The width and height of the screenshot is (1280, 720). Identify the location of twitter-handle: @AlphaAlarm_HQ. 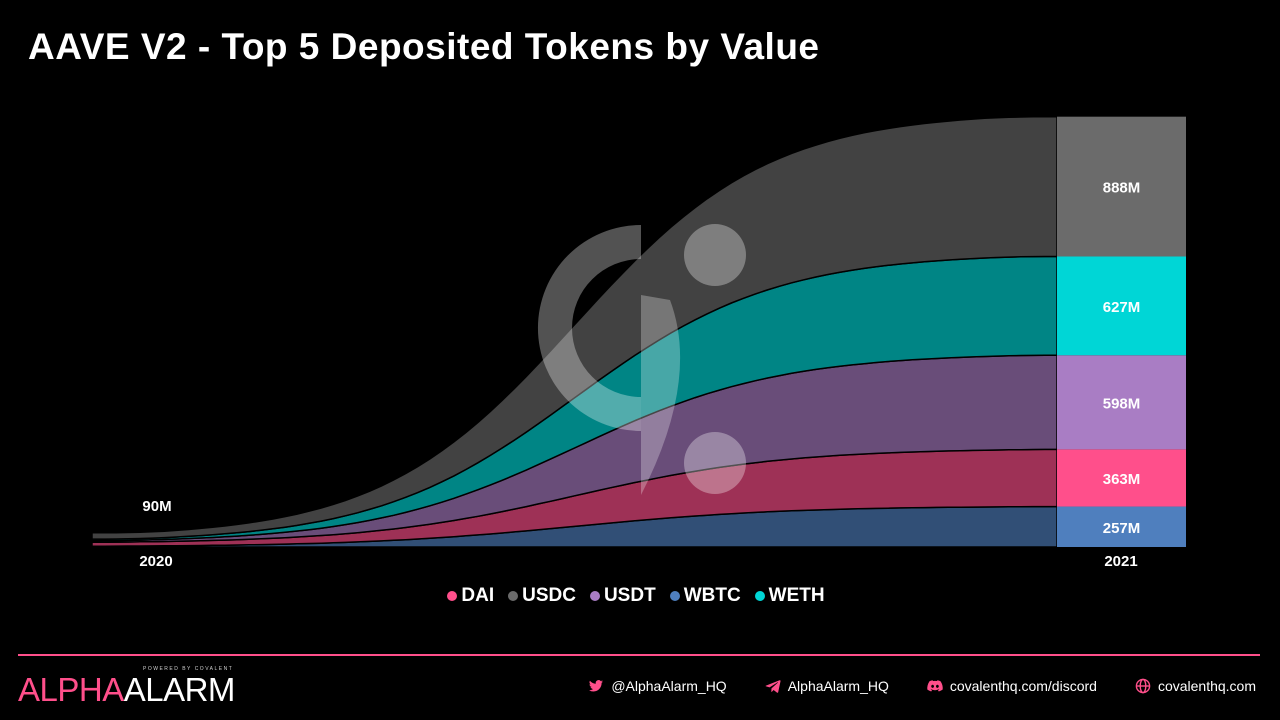
(669, 686).